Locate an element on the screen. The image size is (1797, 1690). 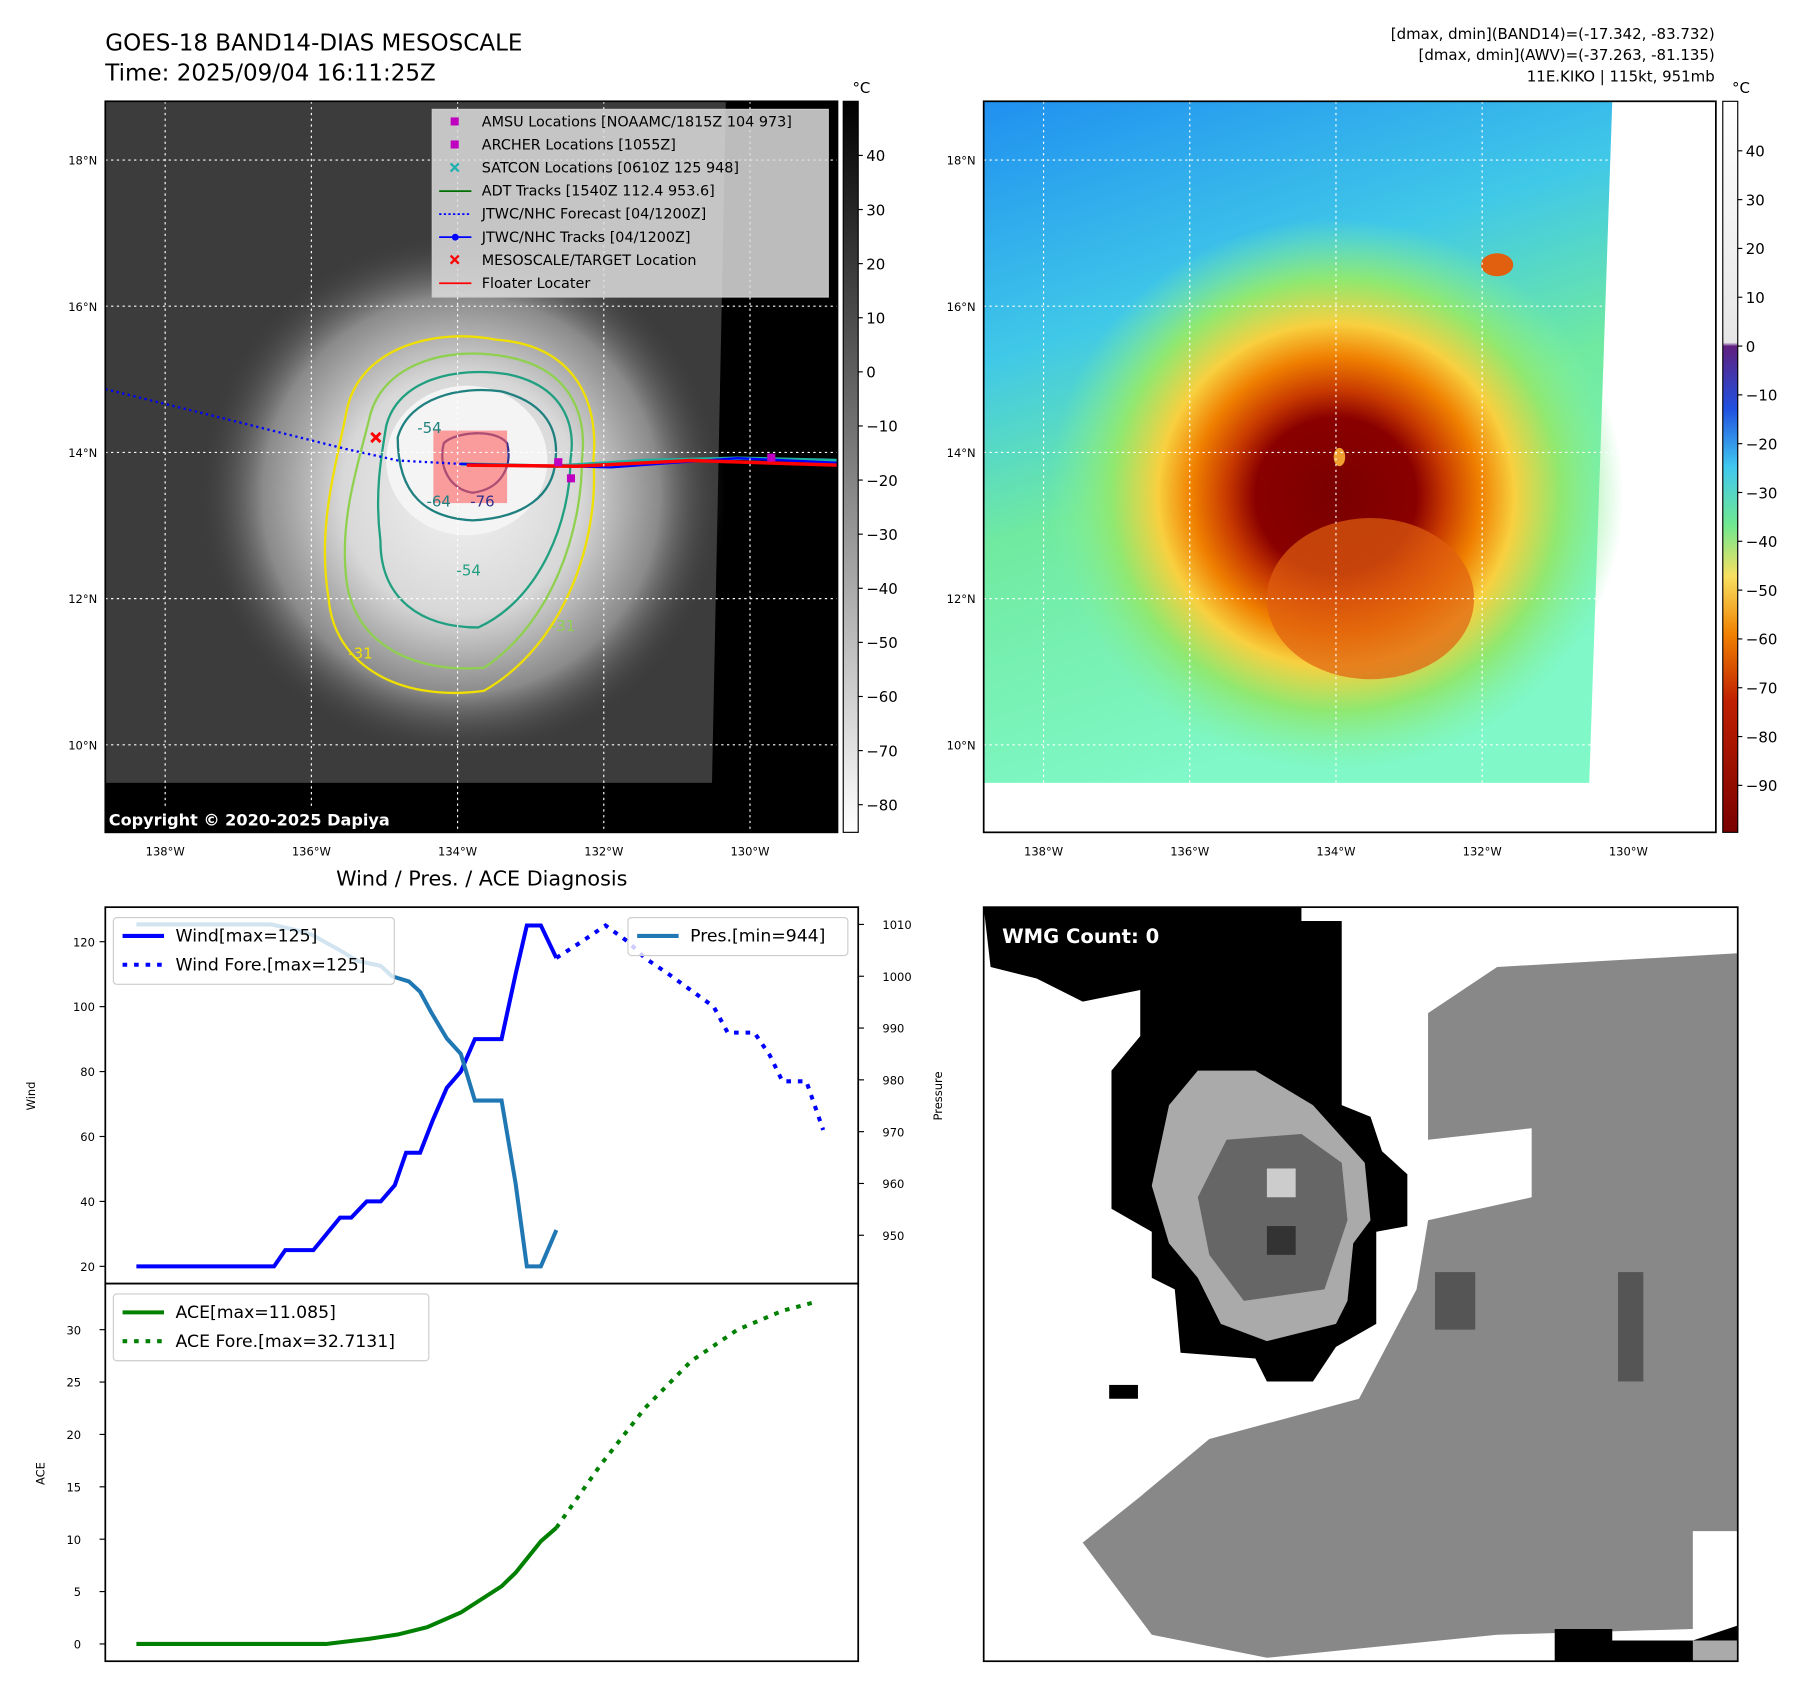
pressure-tick-label: 960 is located at coordinates (893, 1184).